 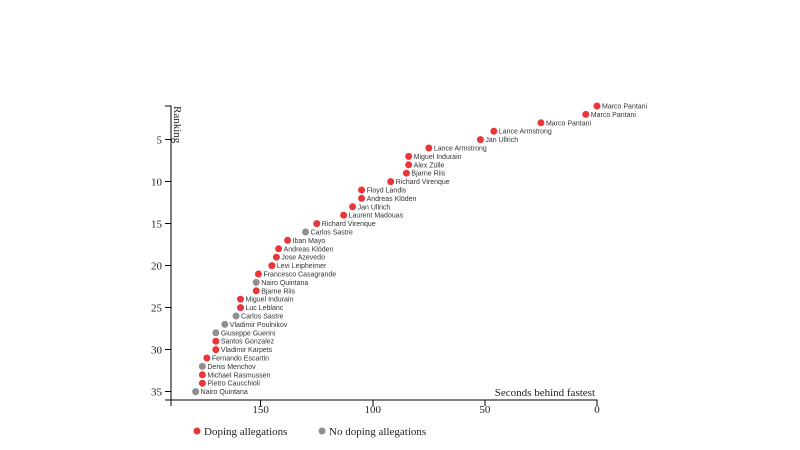 I want to click on point-label: Jose Azevedo, so click(x=303, y=258).